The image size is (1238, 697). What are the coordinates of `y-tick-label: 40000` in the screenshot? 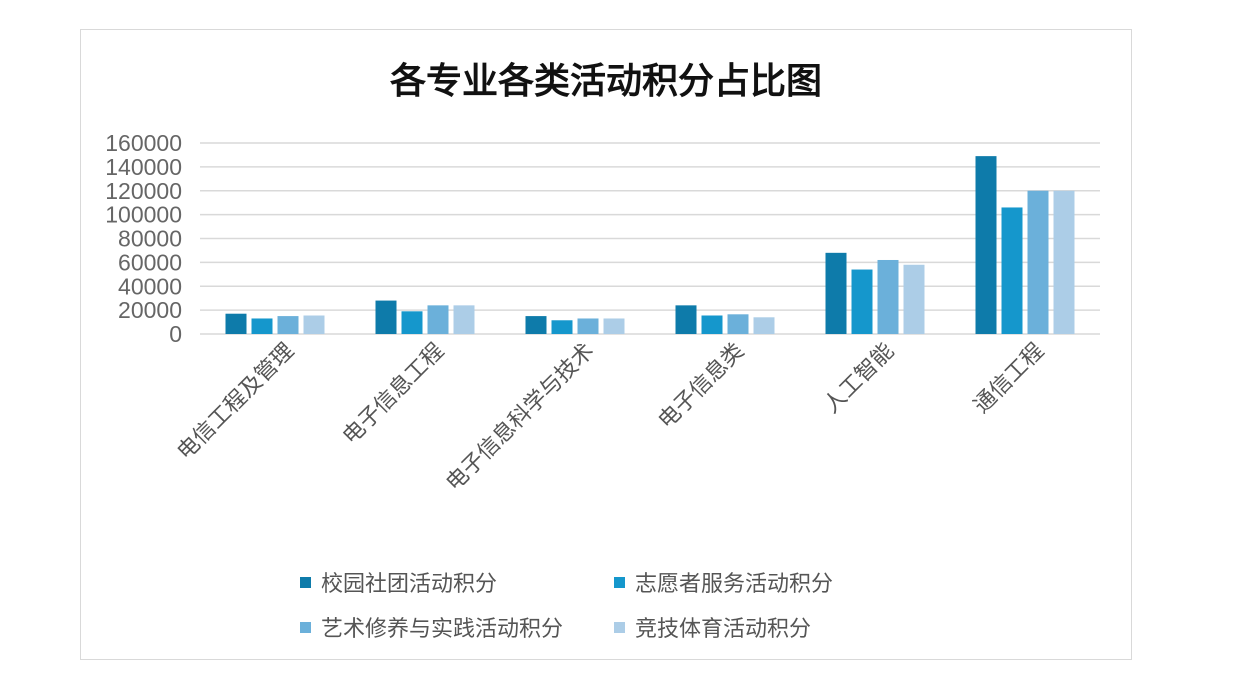 It's located at (150, 286).